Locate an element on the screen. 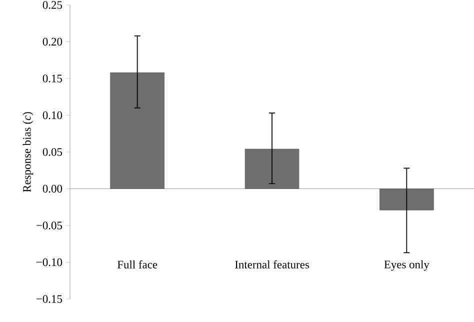 The image size is (474, 322). y-tick-label: 0.20 is located at coordinates (52, 42).